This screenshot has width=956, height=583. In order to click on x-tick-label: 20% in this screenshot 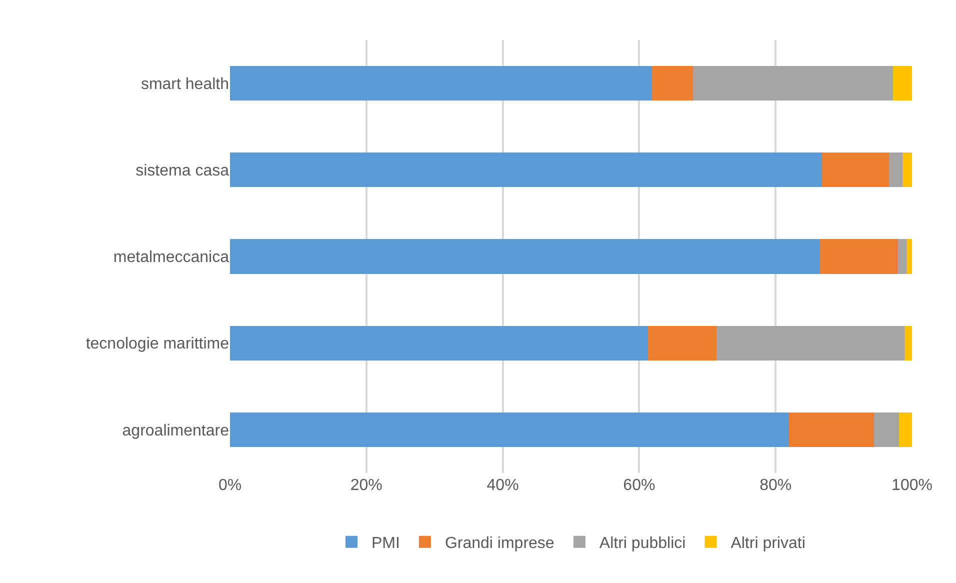, I will do `click(366, 485)`.